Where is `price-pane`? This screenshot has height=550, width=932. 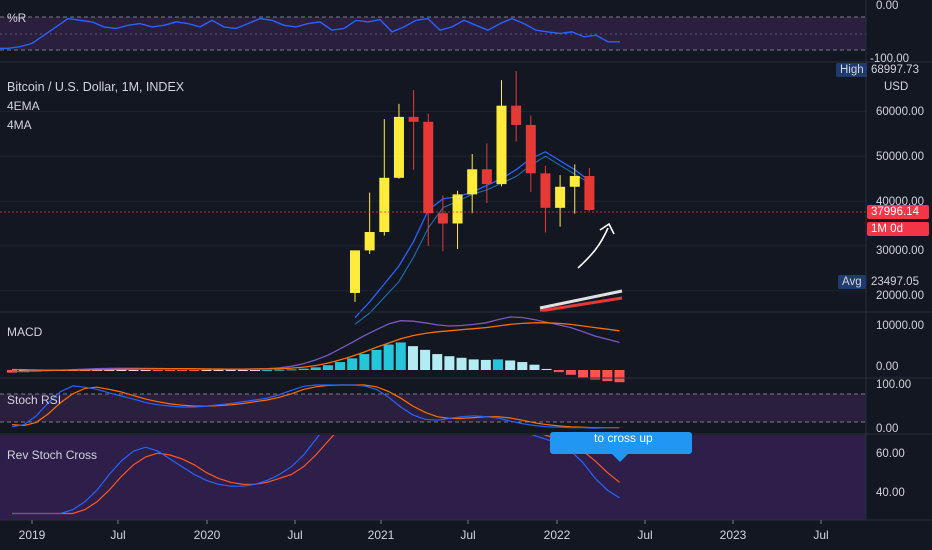
price-pane is located at coordinates (486, 198).